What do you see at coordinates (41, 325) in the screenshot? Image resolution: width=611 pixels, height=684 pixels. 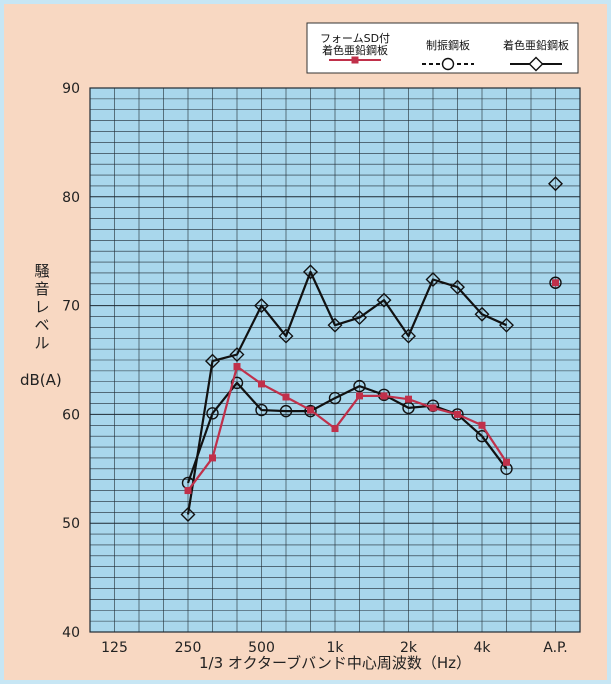 I see `y-axis-label-char: ベ` at bounding box center [41, 325].